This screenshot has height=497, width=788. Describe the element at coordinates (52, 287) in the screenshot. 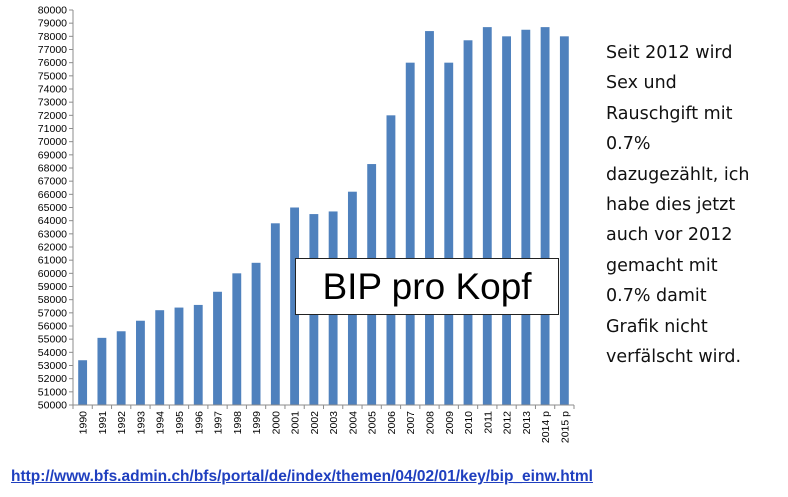

I see `y-tick-label: 59000` at that location.